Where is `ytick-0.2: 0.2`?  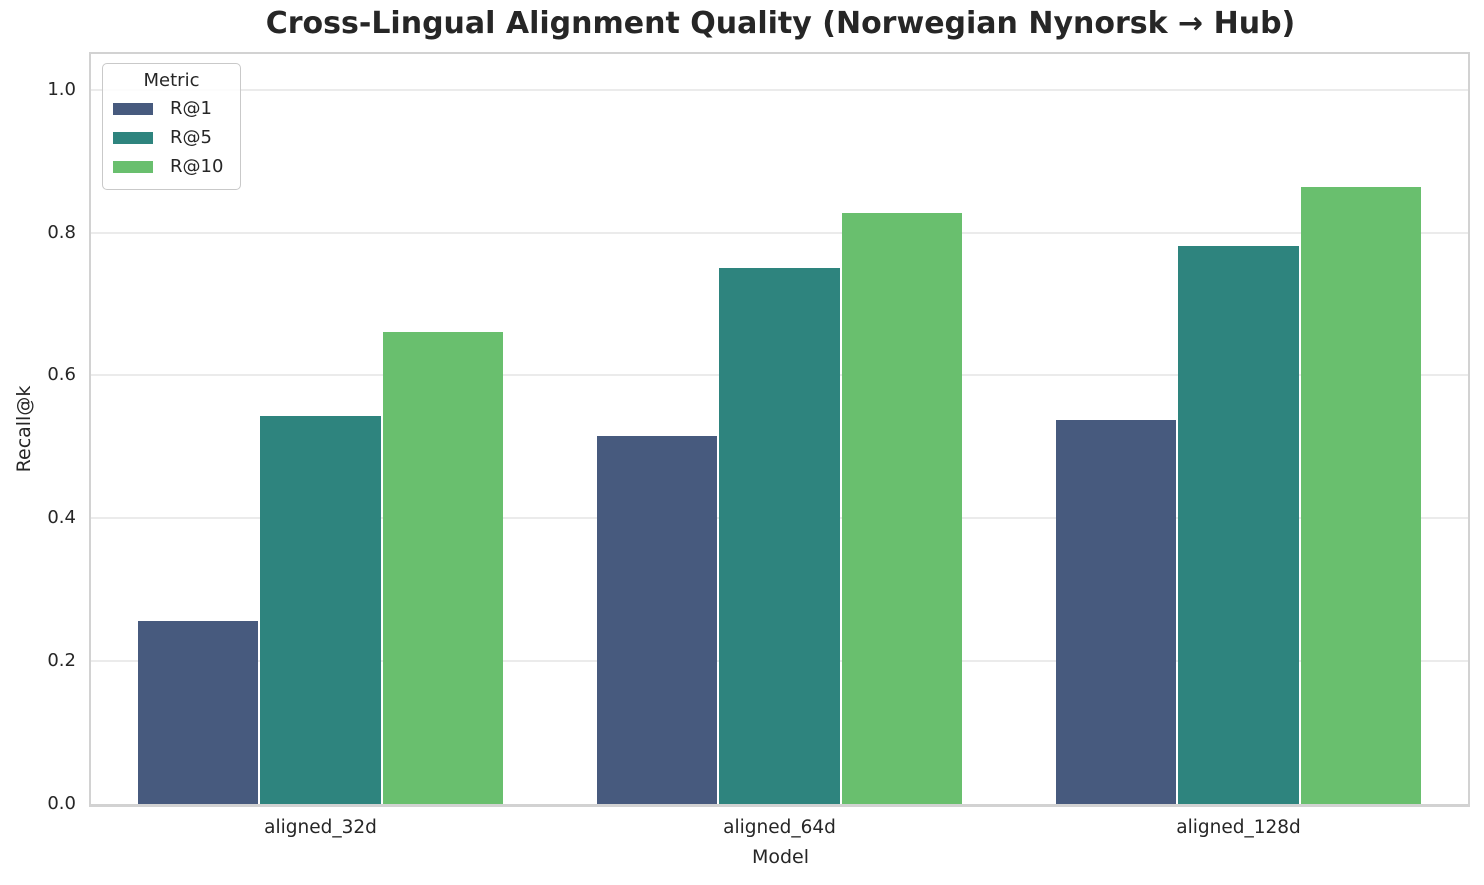
ytick-0.2: 0.2 is located at coordinates (61, 661).